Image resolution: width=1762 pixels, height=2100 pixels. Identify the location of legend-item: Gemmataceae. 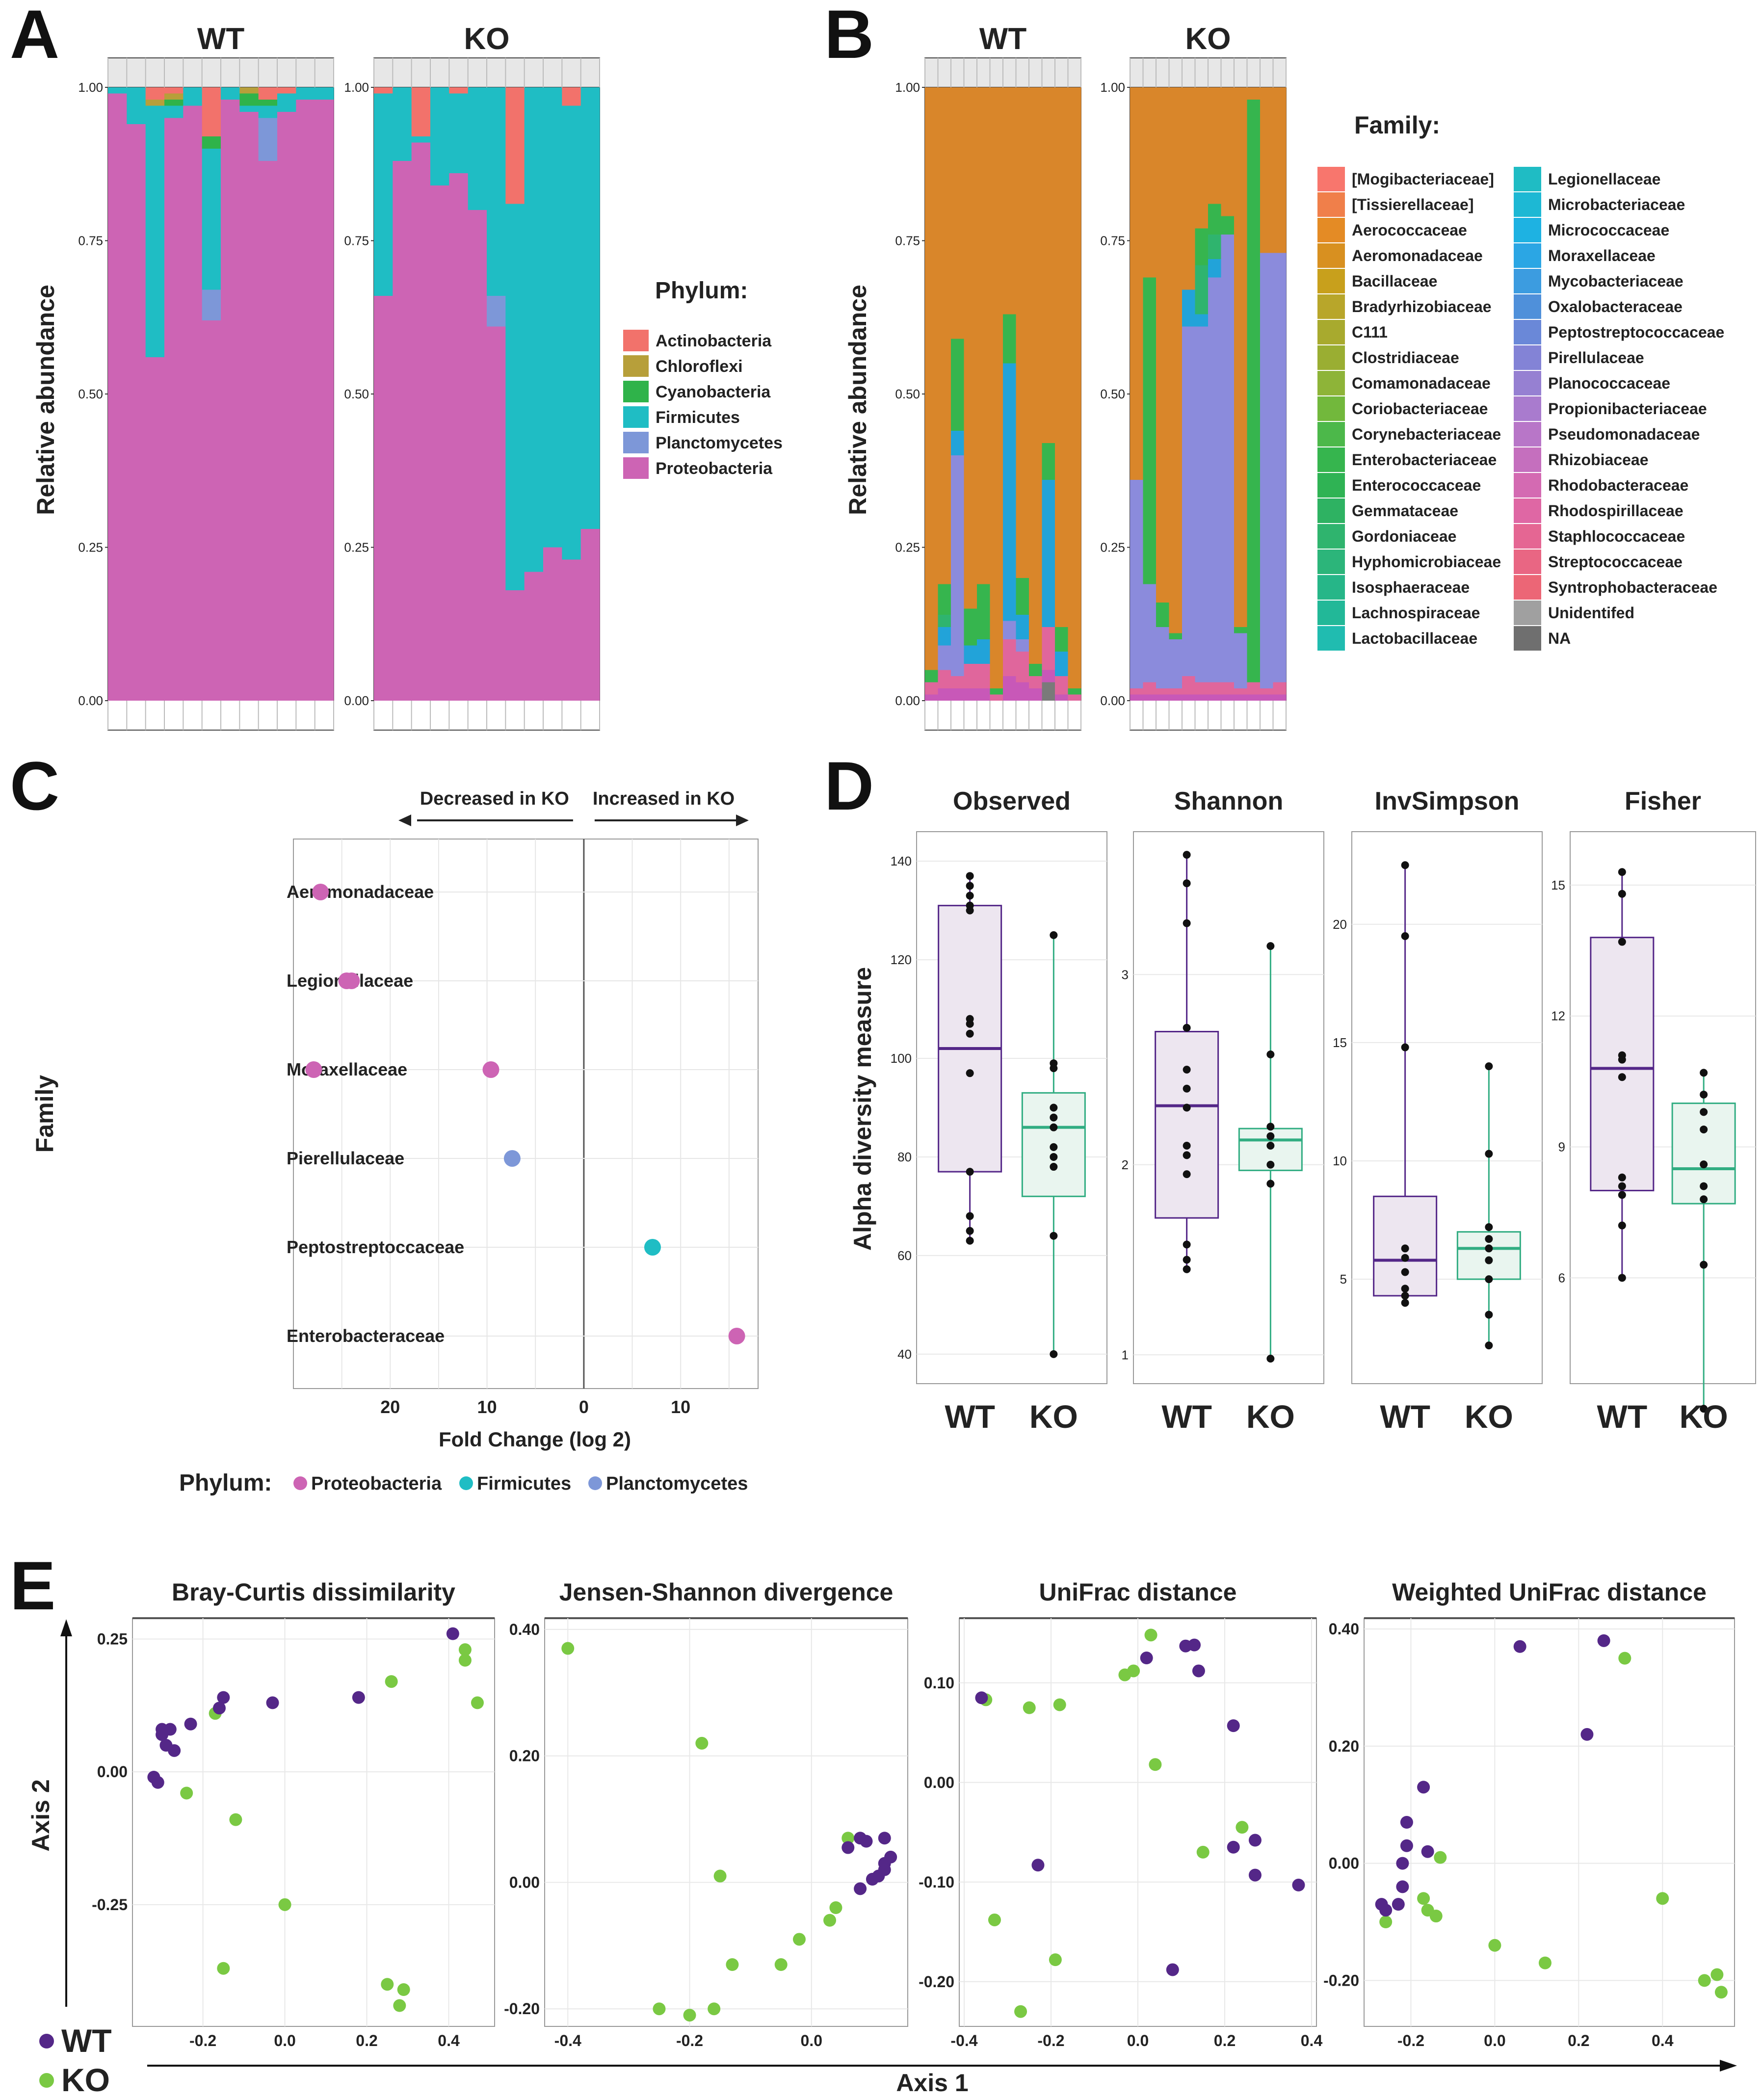
(1405, 511).